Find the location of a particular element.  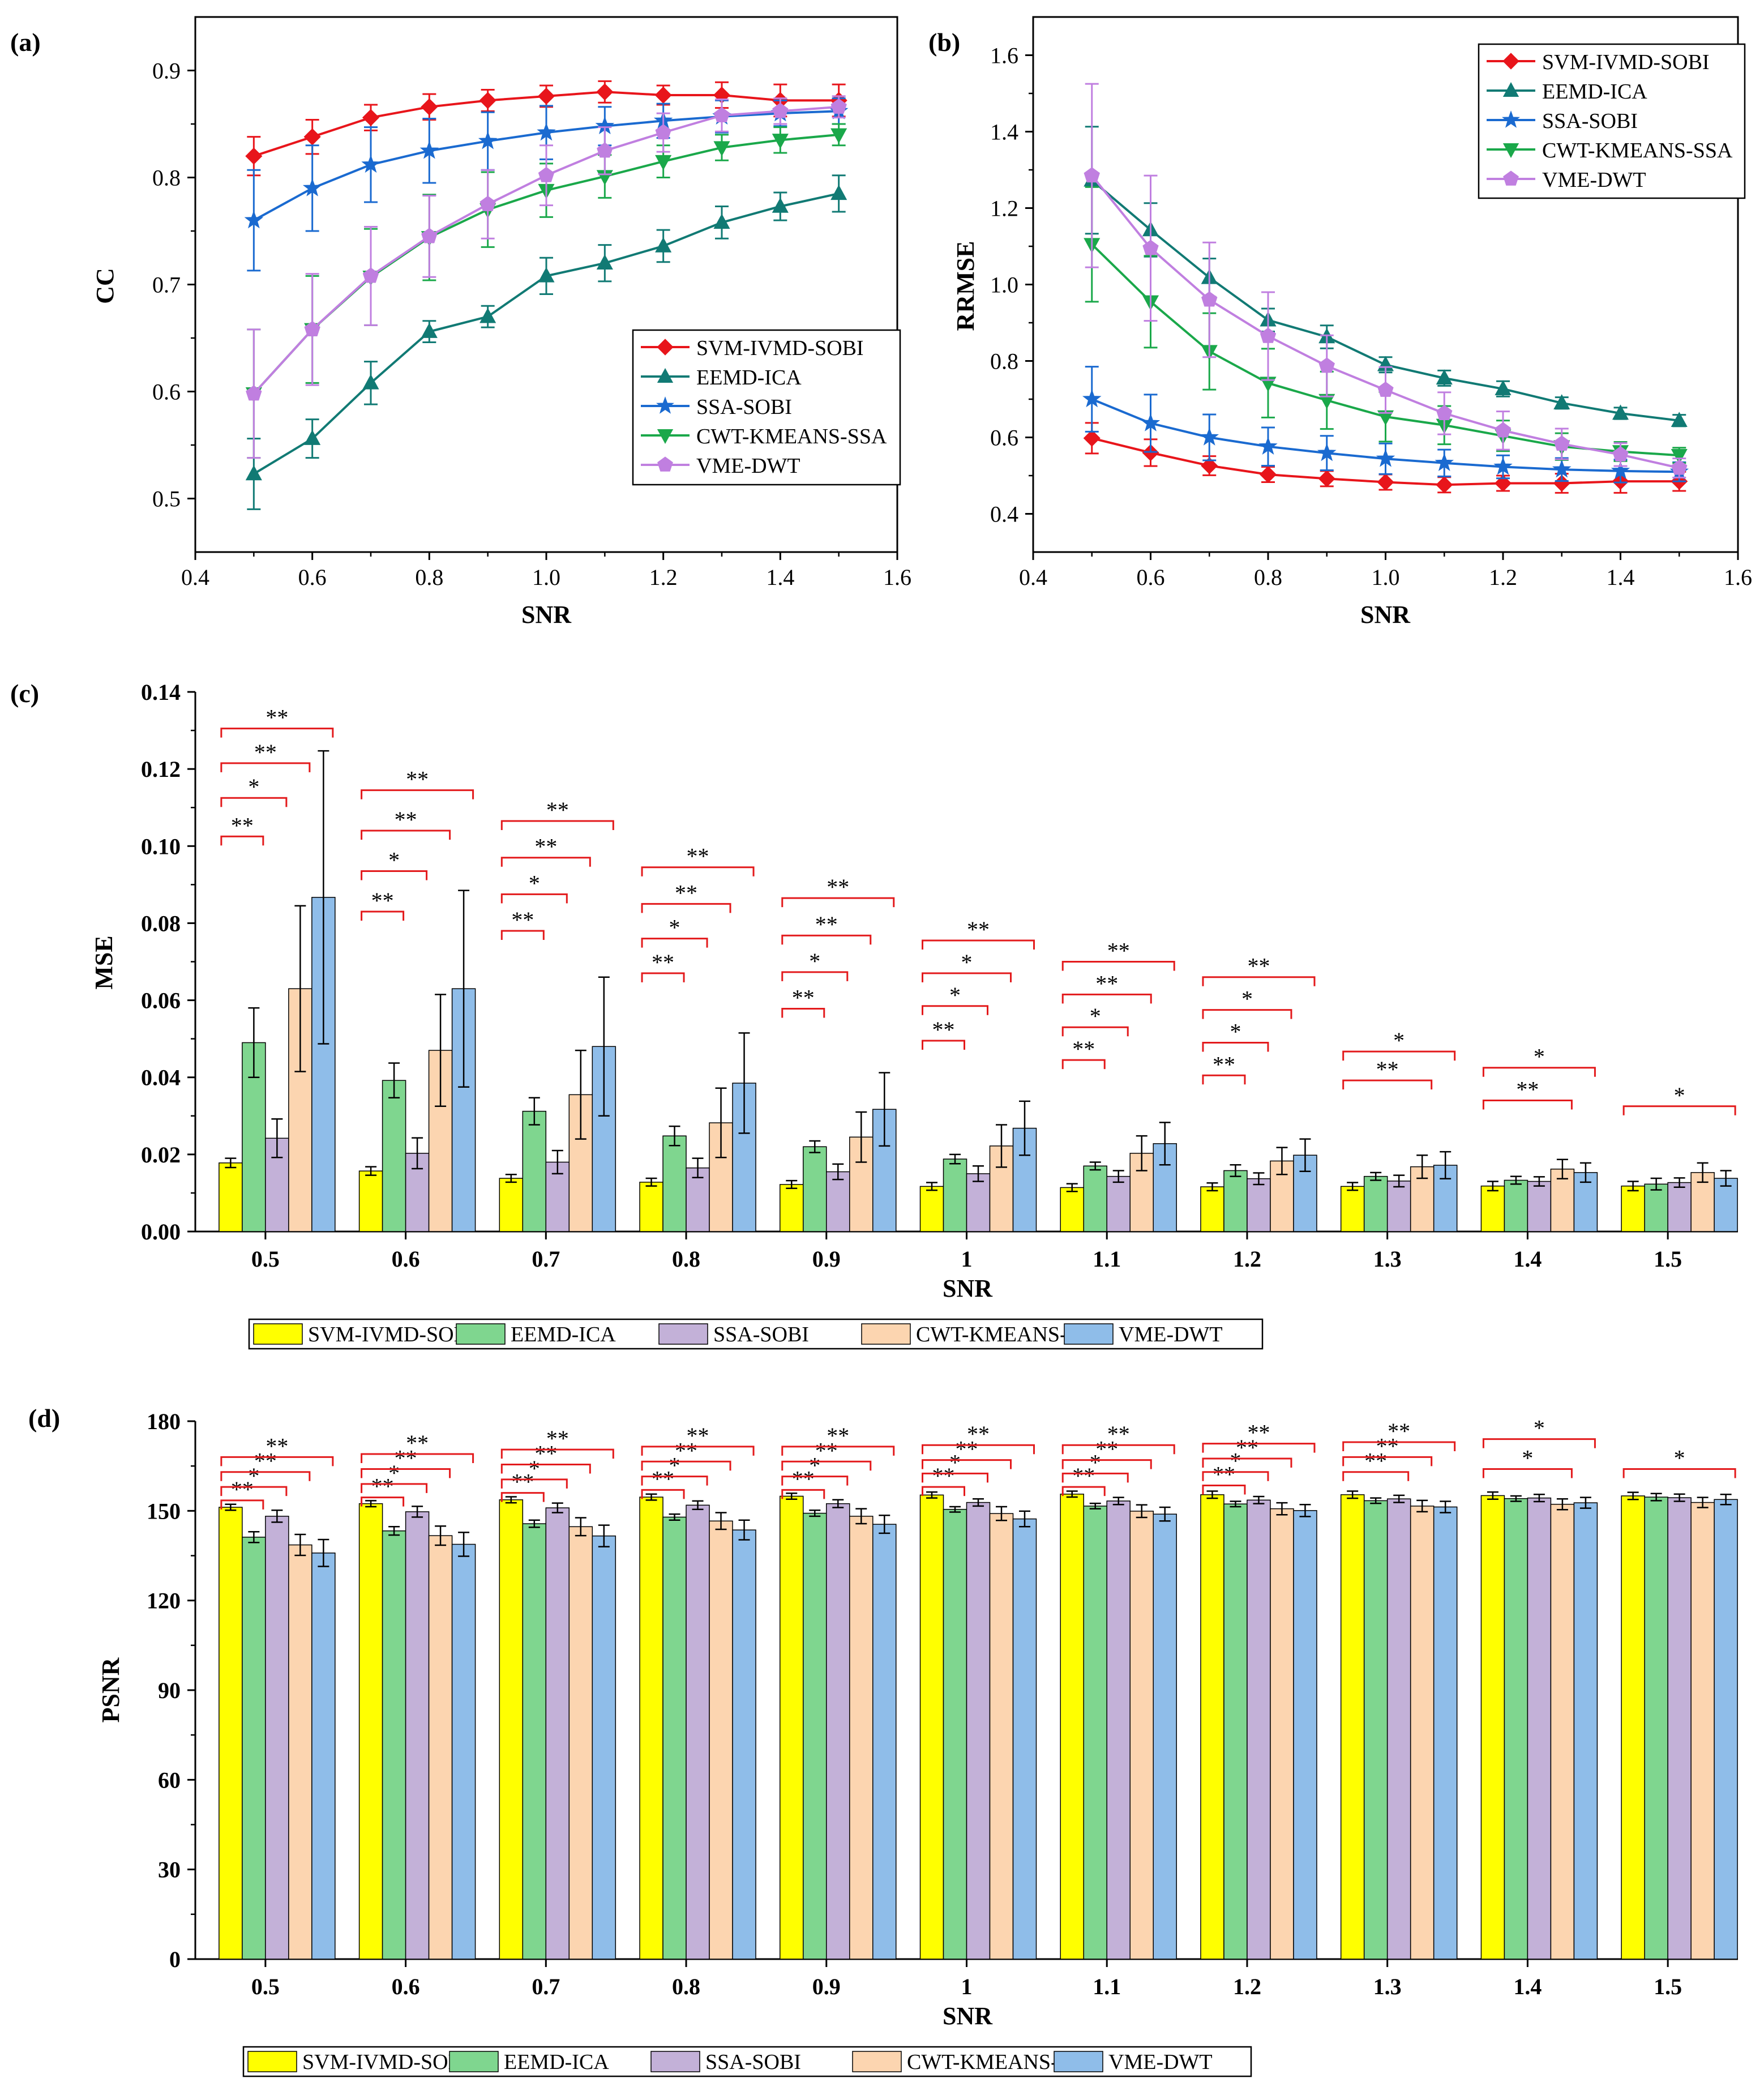

x-tick-label: 1.6 is located at coordinates (897, 578).